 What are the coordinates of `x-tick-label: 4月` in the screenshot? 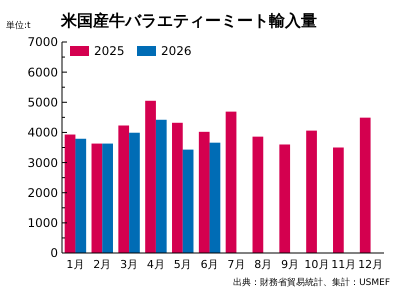 It's located at (155, 264).